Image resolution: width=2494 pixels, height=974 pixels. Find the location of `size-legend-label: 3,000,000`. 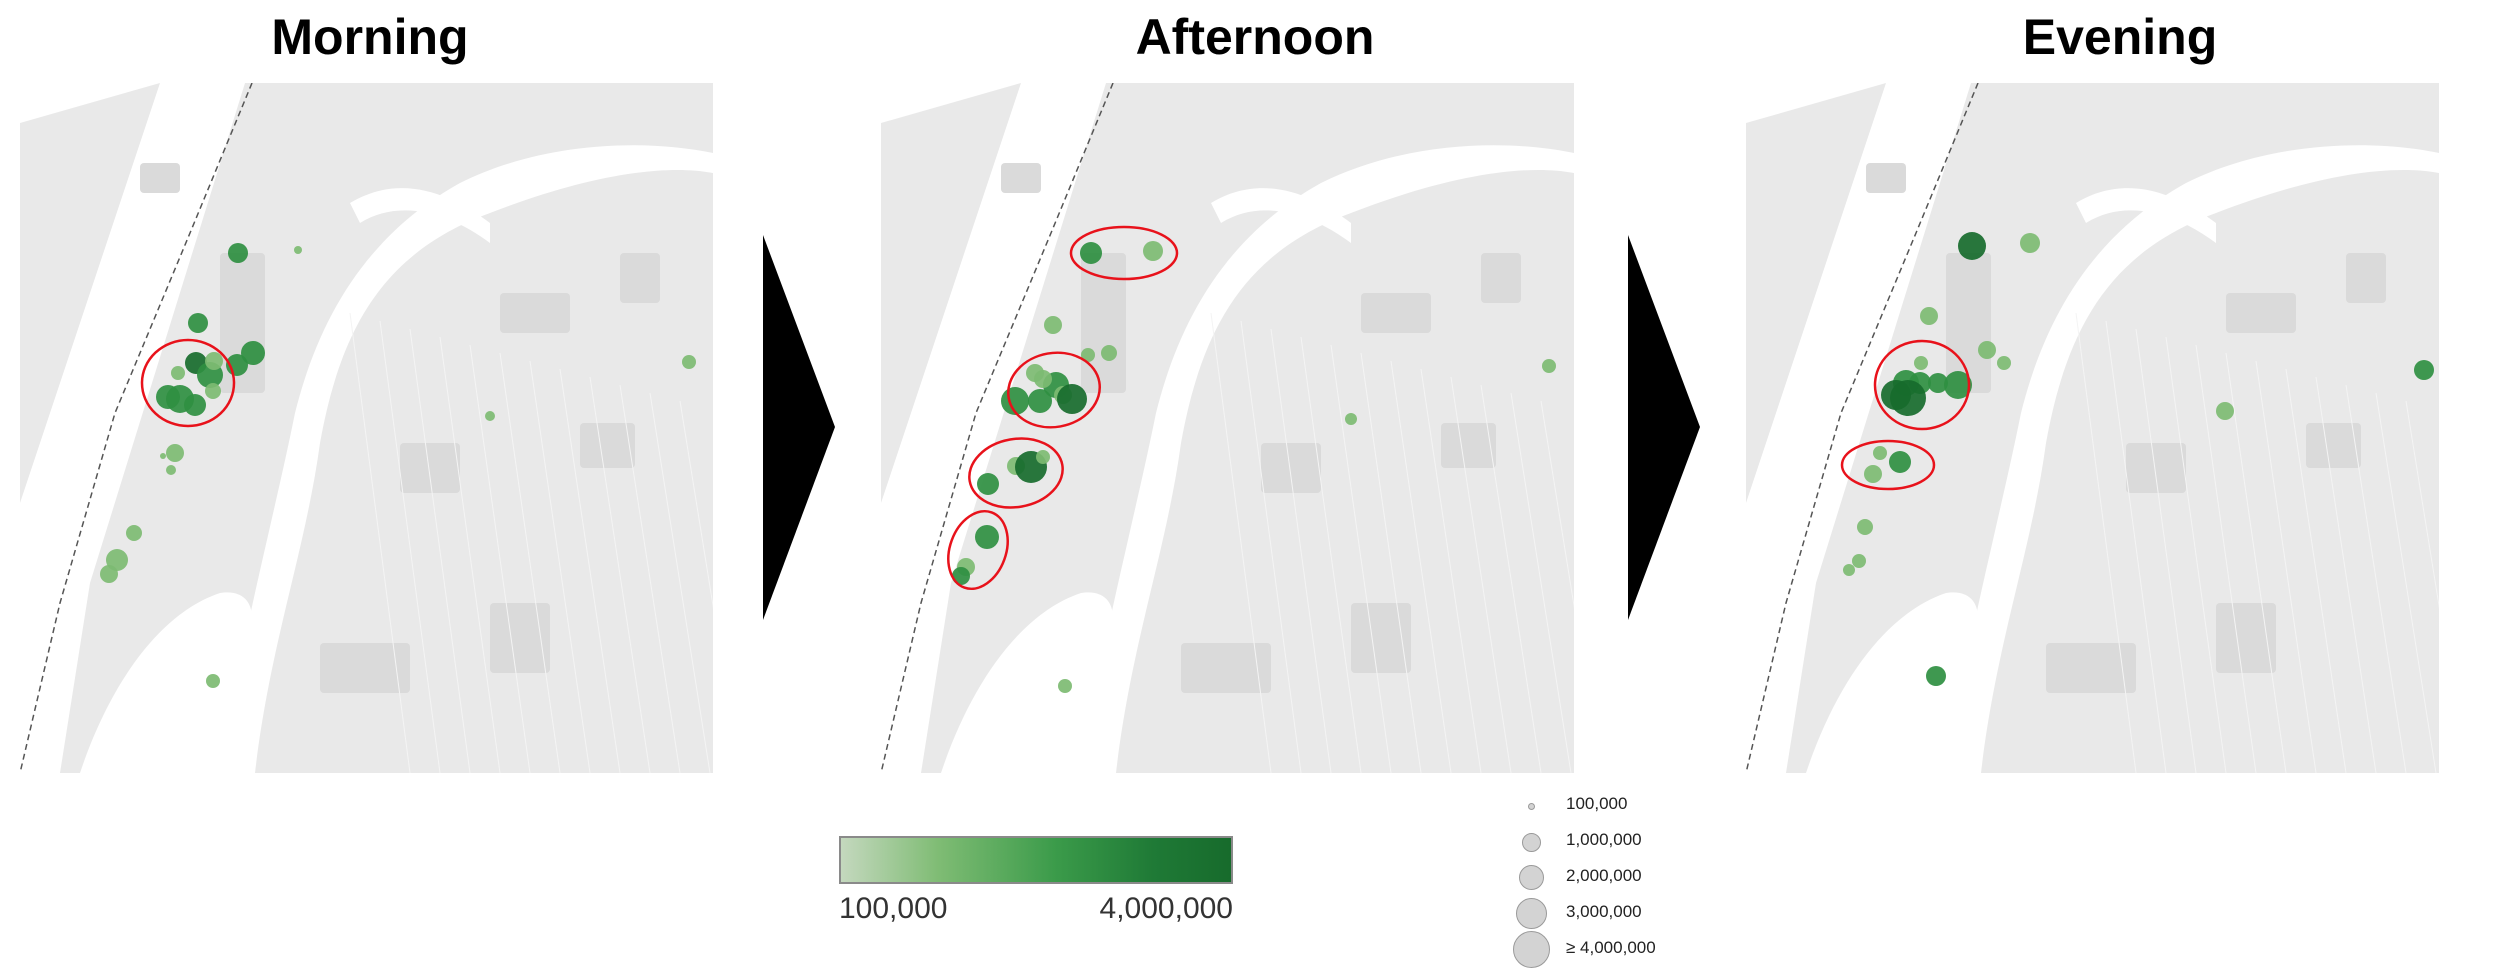

size-legend-label: 3,000,000 is located at coordinates (1604, 911).